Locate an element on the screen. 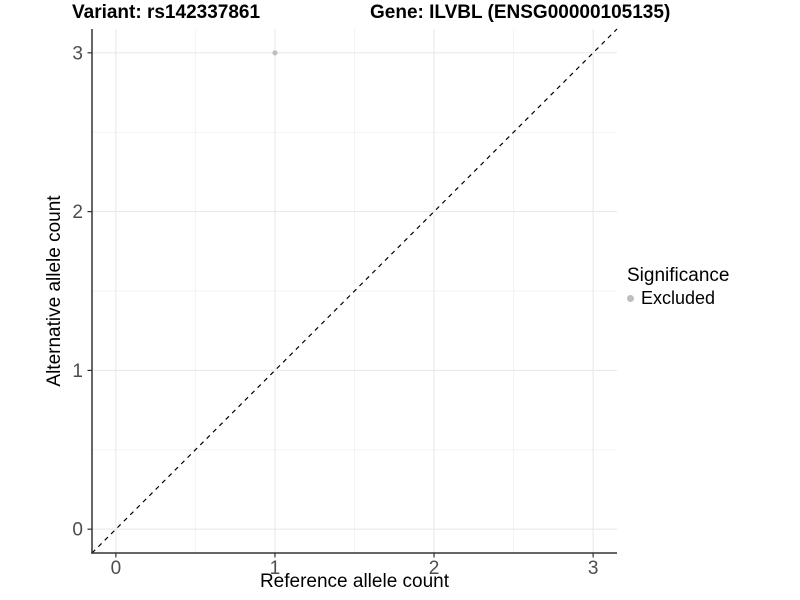  x-axis-title: Reference allele count is located at coordinates (354, 581).